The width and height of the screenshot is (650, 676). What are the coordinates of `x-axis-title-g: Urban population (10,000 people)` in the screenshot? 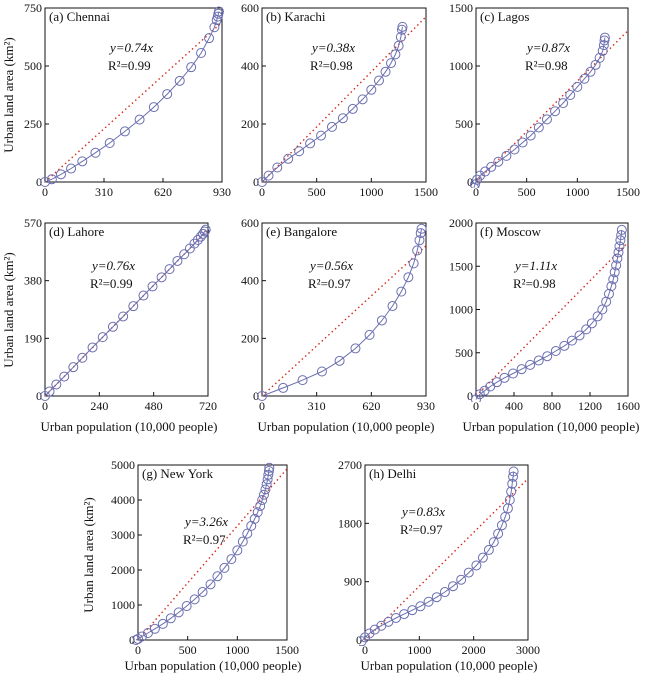 It's located at (213, 665).